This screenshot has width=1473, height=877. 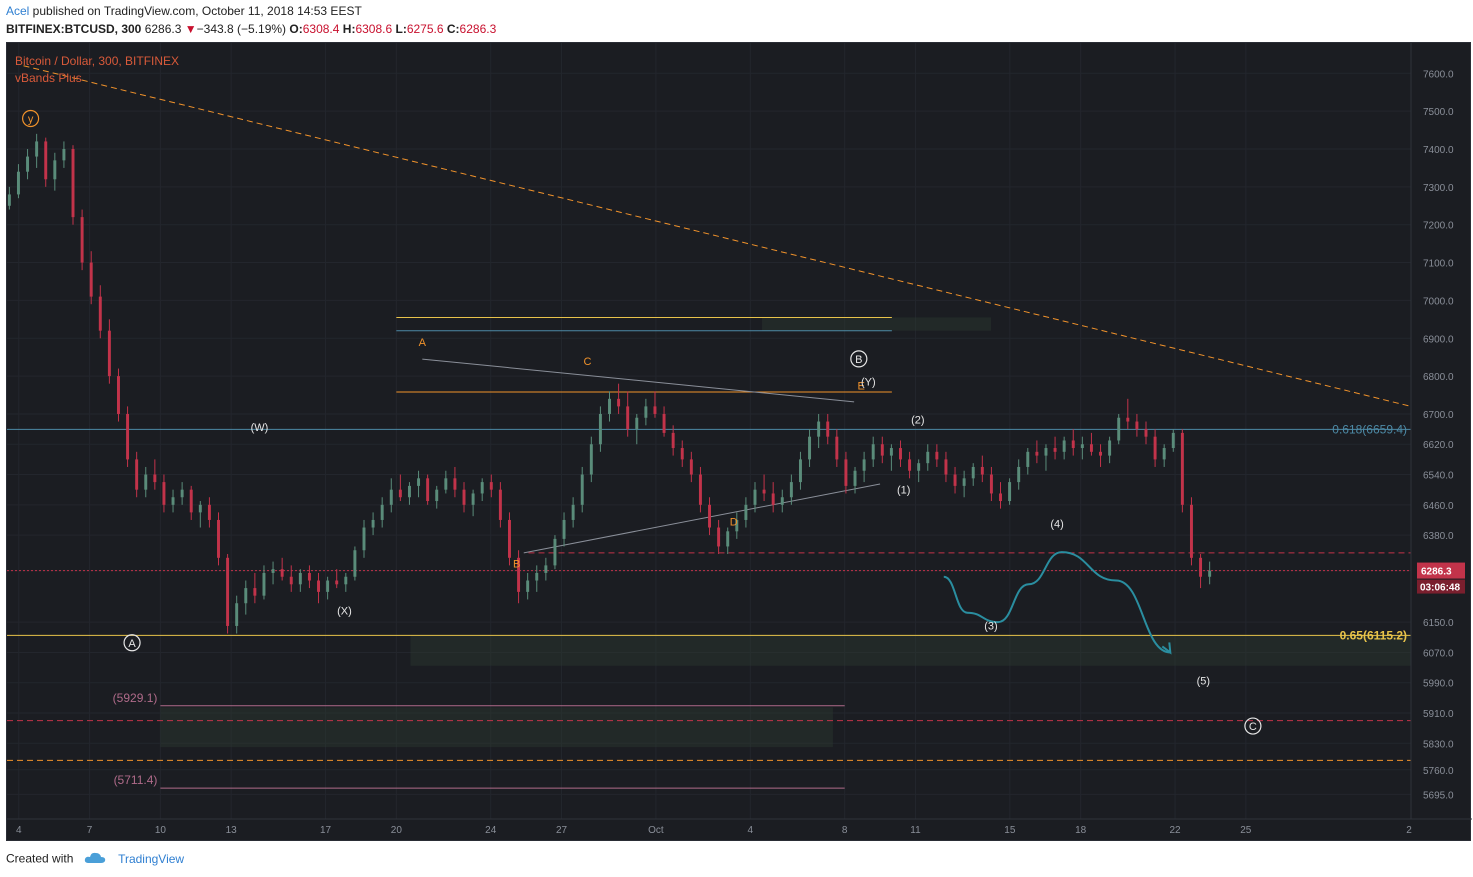 What do you see at coordinates (1373, 635) in the screenshot?
I see `fib-label: 0.65(6115.2)` at bounding box center [1373, 635].